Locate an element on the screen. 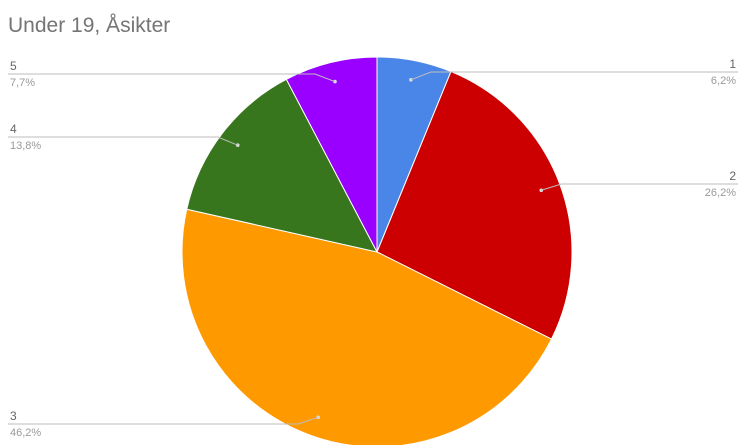 The height and width of the screenshot is (445, 740). slice-label-5: 5 is located at coordinates (13, 66).